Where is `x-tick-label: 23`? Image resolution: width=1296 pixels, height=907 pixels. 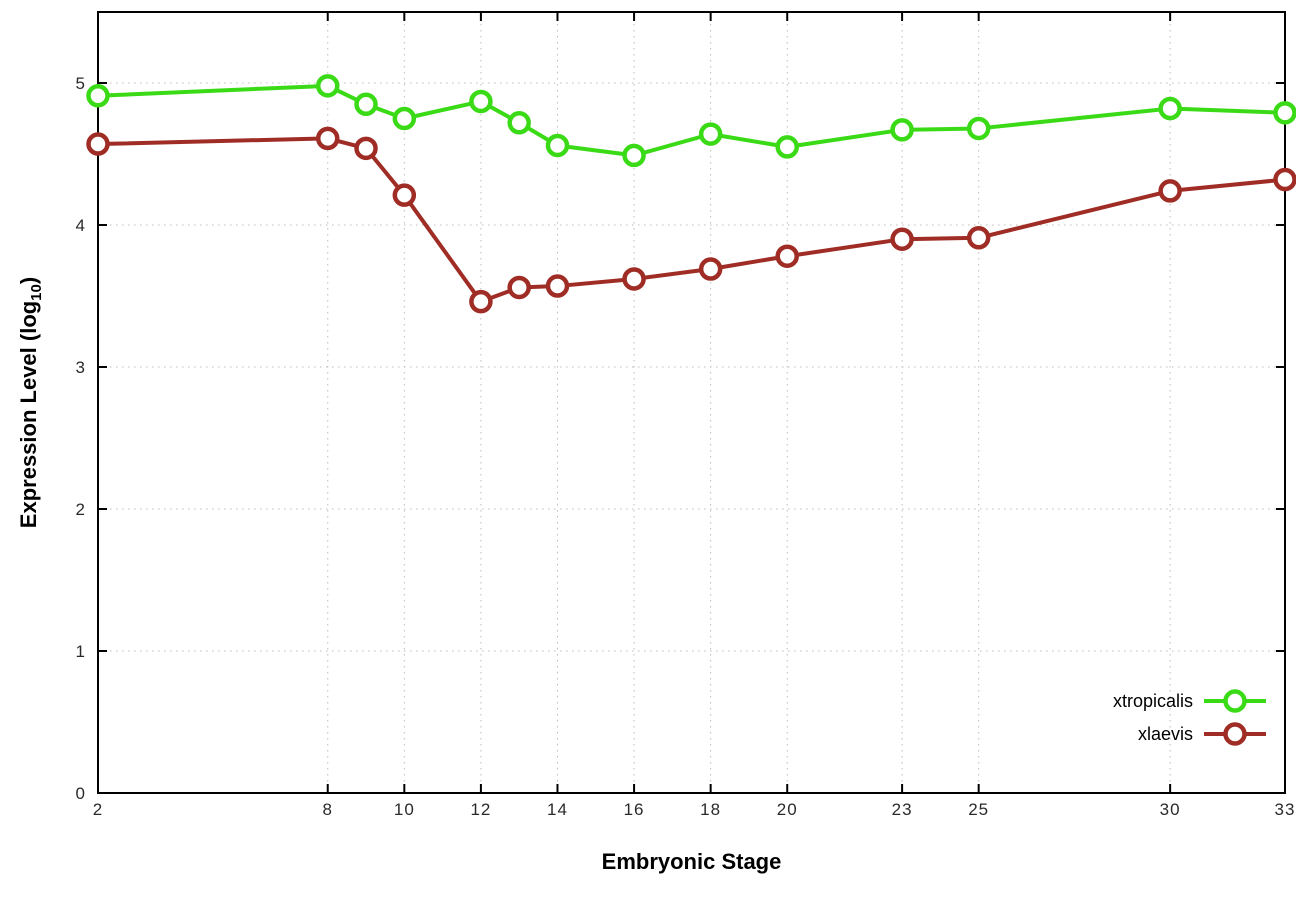
x-tick-label: 23 is located at coordinates (902, 809).